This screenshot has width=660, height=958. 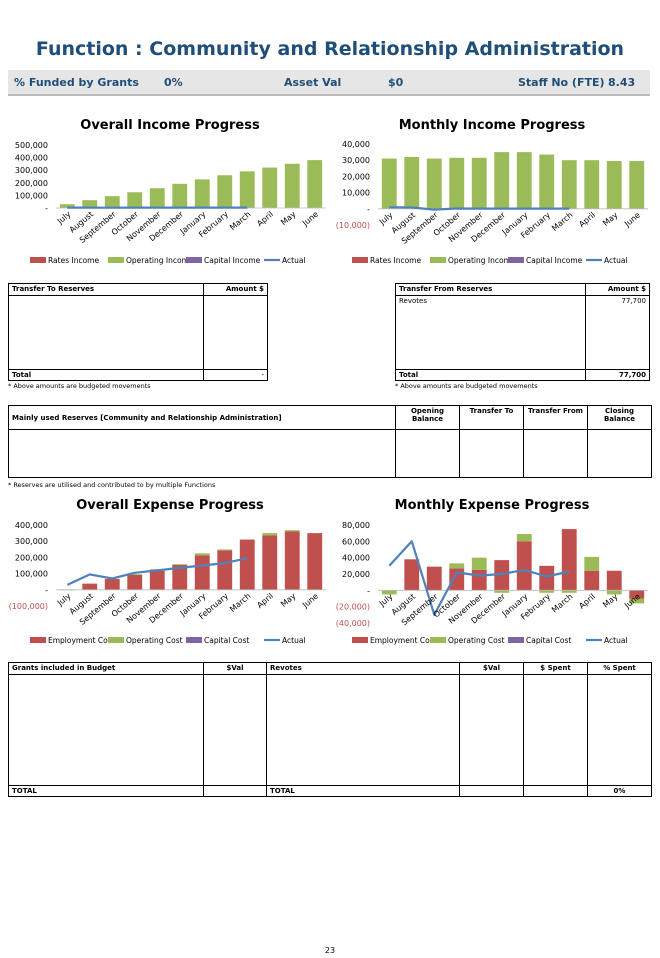 I want to click on page-number: 23, so click(x=330, y=950).